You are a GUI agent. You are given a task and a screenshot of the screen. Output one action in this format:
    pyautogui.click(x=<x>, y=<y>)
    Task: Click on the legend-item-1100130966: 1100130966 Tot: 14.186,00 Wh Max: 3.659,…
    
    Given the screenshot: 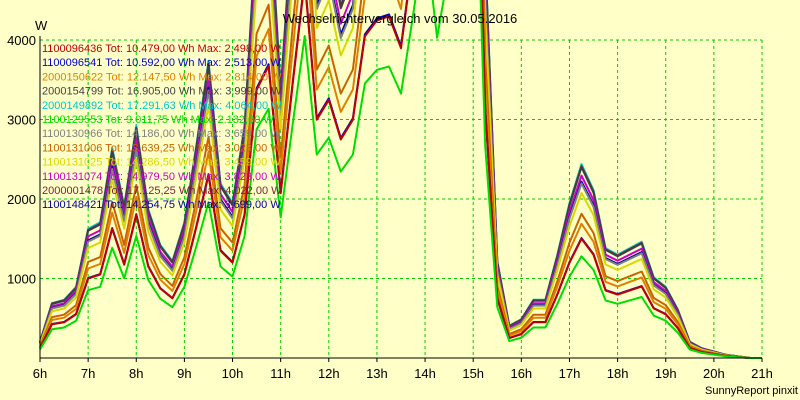 What is the action you would take?
    pyautogui.click(x=161, y=134)
    